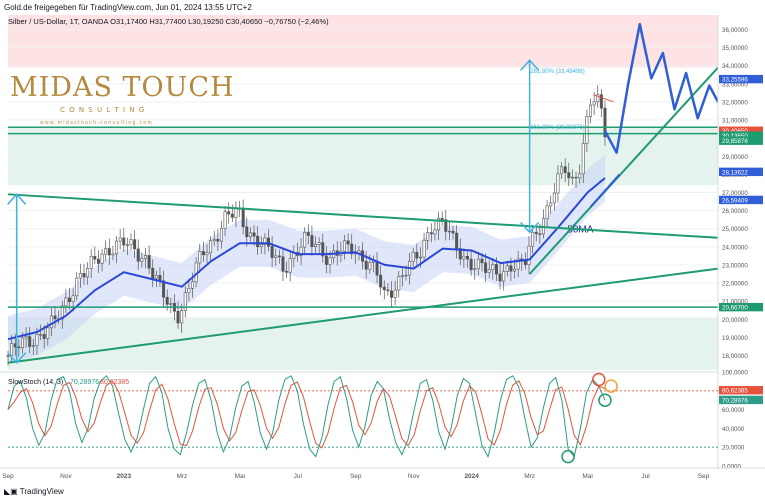  I want to click on stoch-d-label: 80,62385, so click(735, 391).